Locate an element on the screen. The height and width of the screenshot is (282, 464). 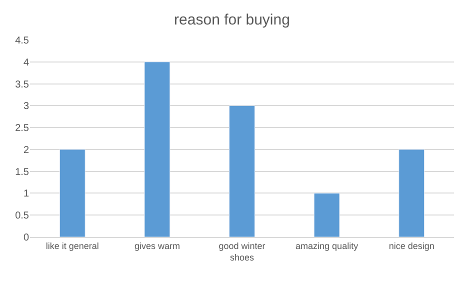
y-tick-label: 2.5 is located at coordinates (22, 128).